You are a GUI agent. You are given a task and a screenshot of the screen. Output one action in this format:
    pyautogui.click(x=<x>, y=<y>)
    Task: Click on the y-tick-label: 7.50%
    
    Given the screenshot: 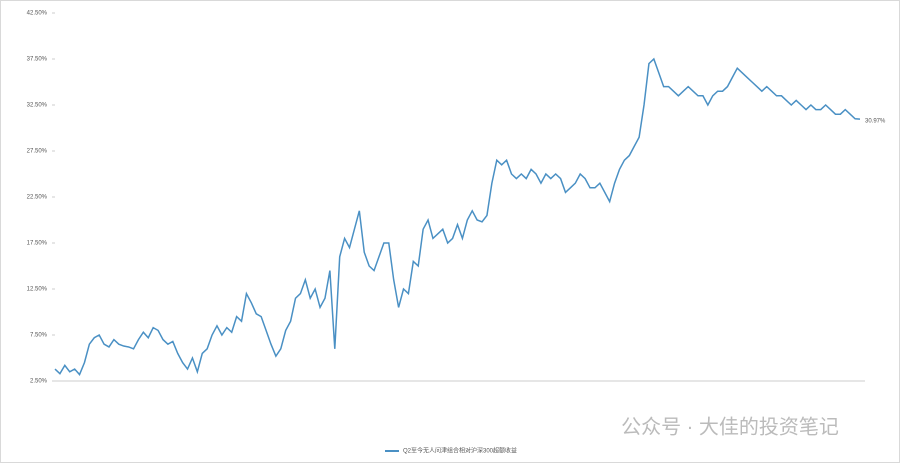 What is the action you would take?
    pyautogui.click(x=39, y=336)
    